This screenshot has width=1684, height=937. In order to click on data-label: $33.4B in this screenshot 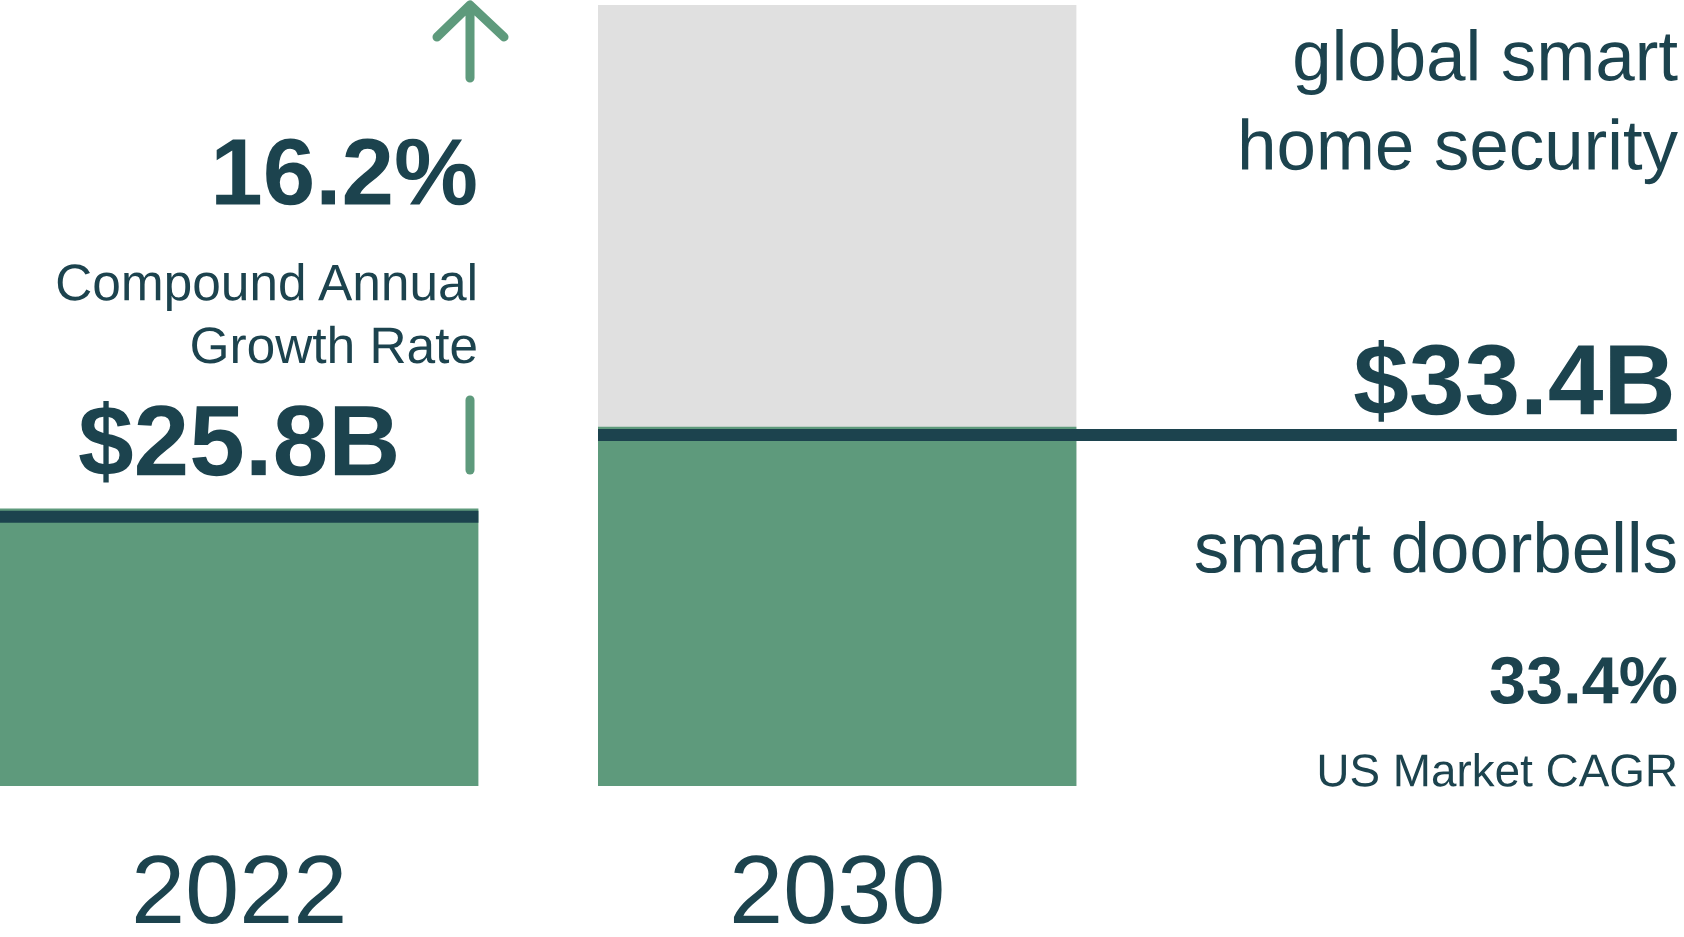, I will do `click(1513, 381)`.